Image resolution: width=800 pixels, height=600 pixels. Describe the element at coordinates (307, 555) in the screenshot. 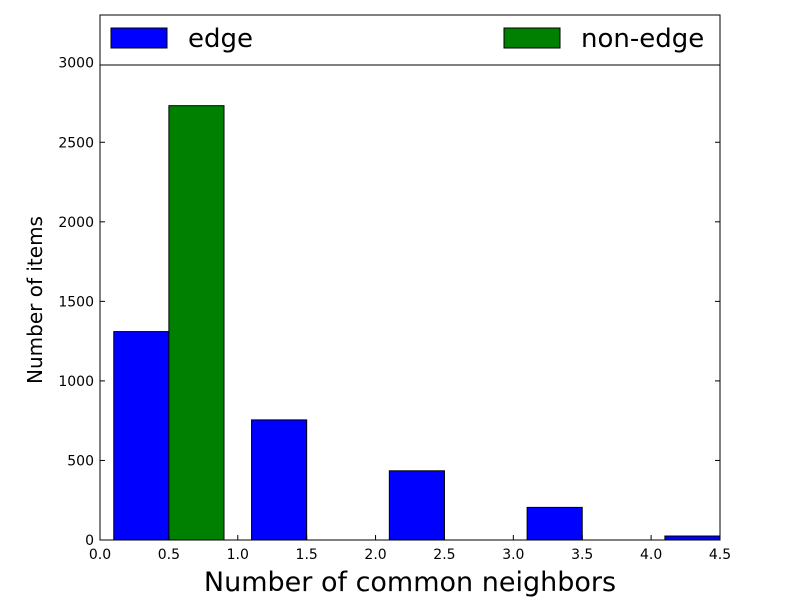

I see `x-tick-label: 1.5` at that location.